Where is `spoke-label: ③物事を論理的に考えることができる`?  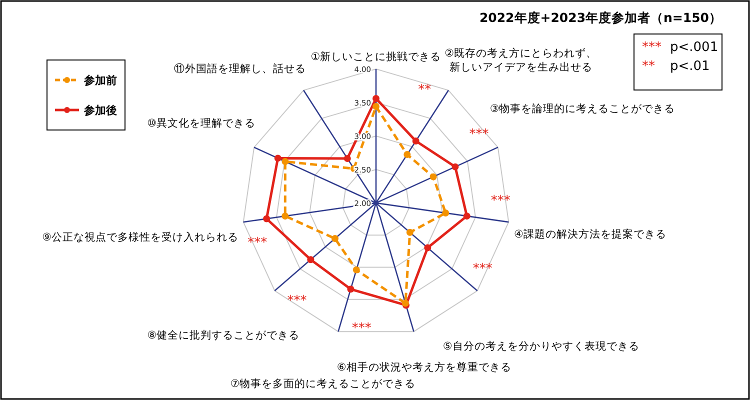
spoke-label: ③物事を論理的に考えることができる is located at coordinates (583, 109).